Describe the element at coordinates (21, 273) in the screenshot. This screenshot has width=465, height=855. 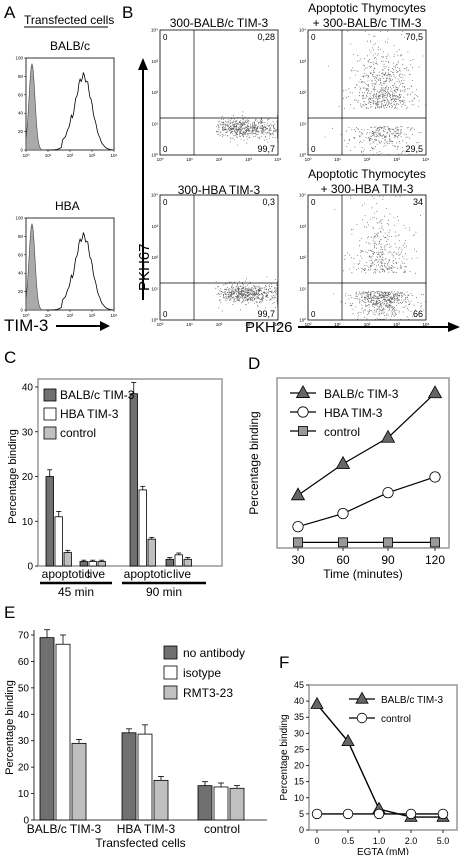
I see `histogram-ytick: 40` at that location.